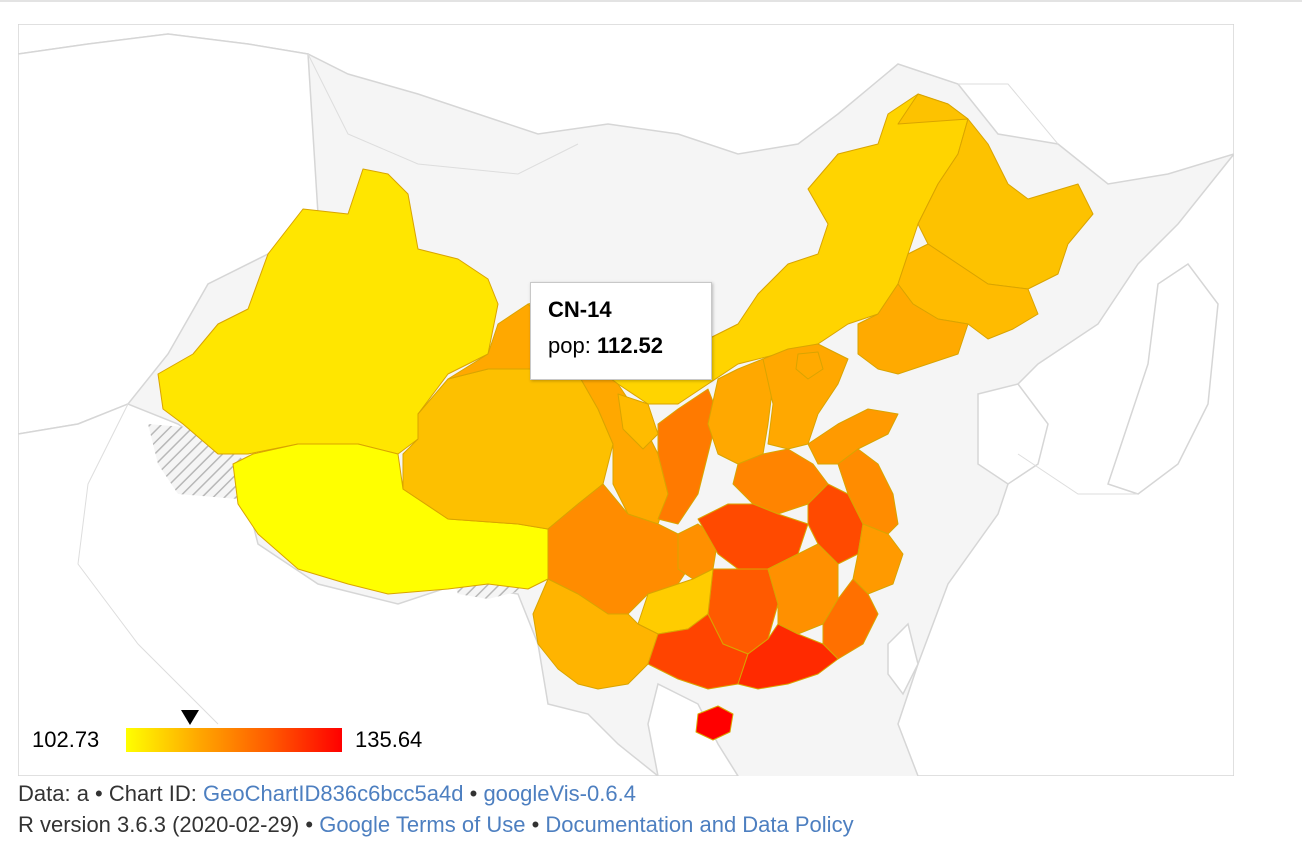  What do you see at coordinates (580, 309) in the screenshot?
I see `tooltip-title: CN-14` at bounding box center [580, 309].